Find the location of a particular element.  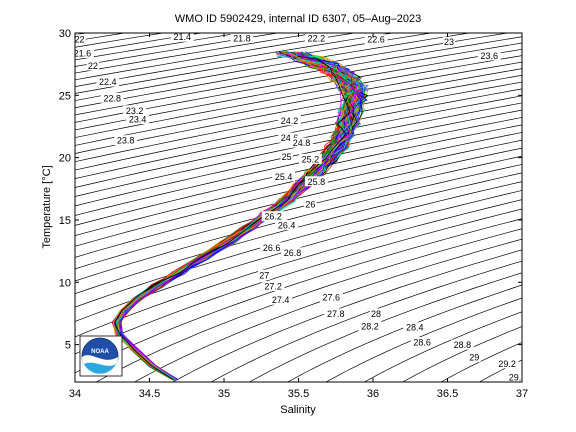

isopycnal-label: 23.4 is located at coordinates (138, 120).